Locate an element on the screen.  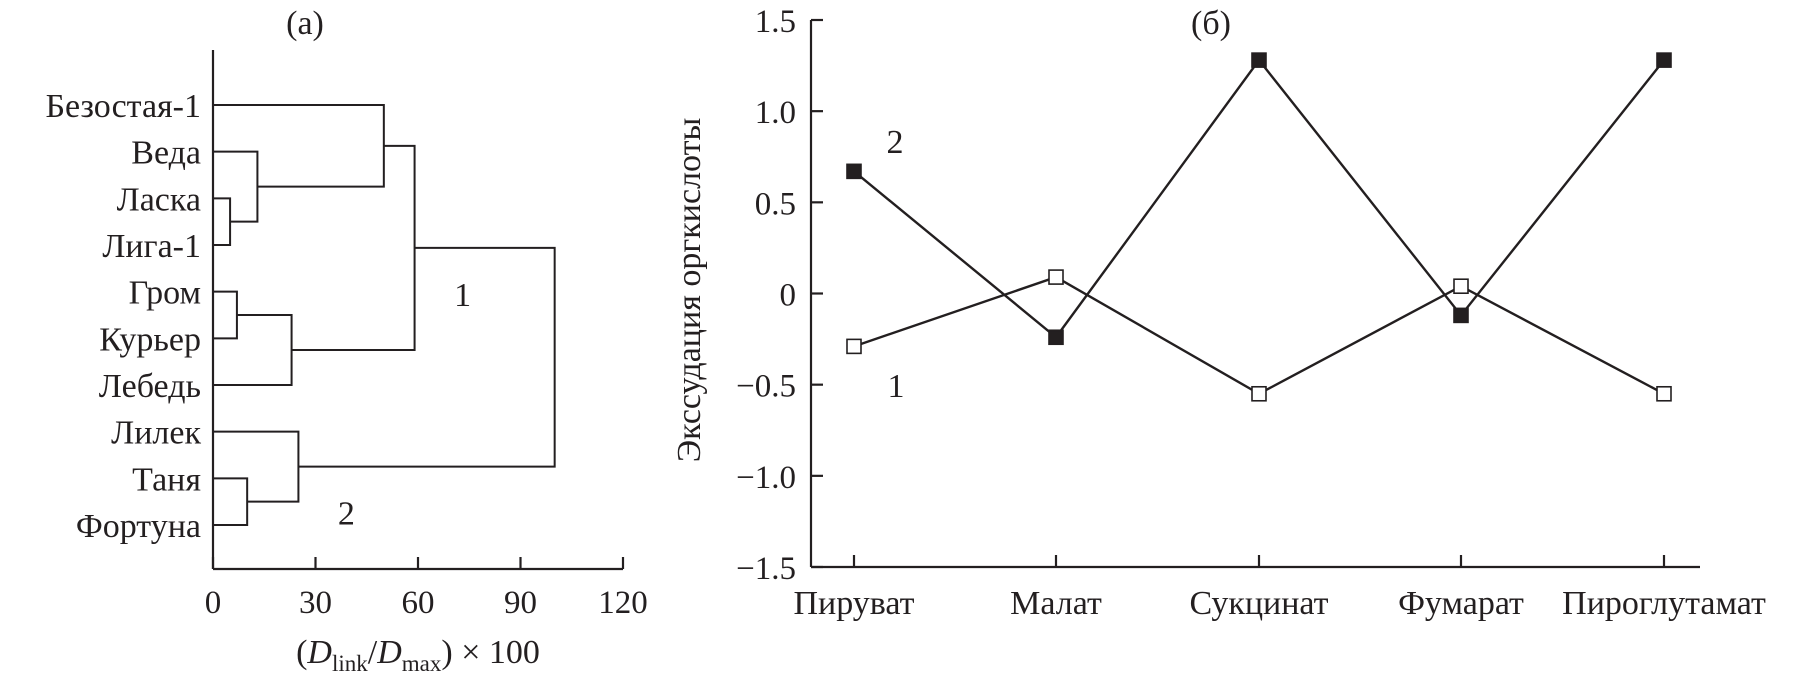
dendrogram-leaf-label: Лига-1 is located at coordinates (151, 246).